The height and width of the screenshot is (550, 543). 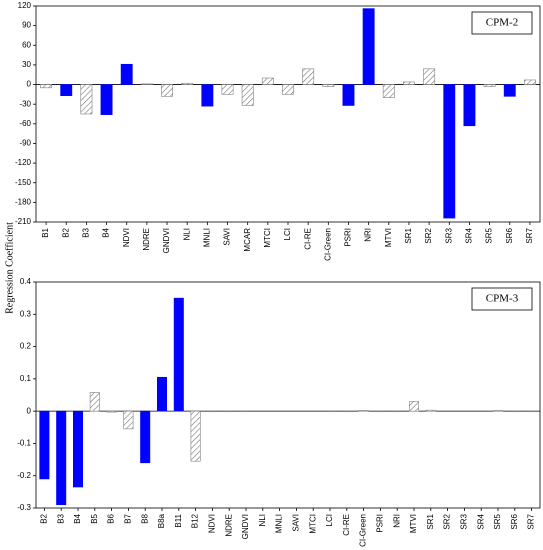 I want to click on y-tick-label: -150, so click(x=23, y=182).